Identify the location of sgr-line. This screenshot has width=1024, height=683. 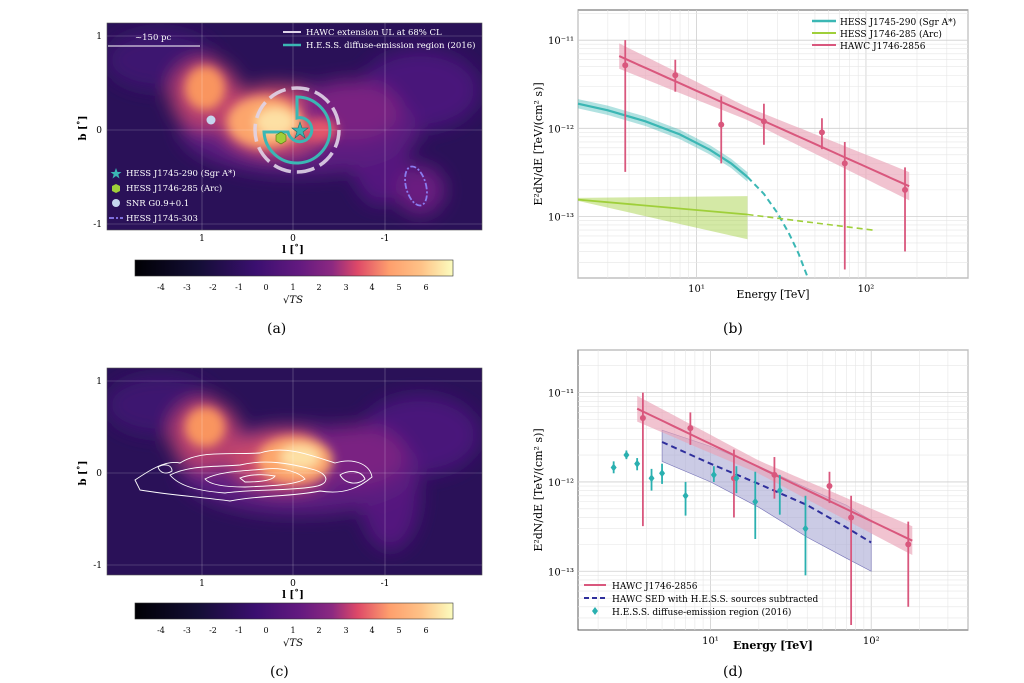
(663, 140).